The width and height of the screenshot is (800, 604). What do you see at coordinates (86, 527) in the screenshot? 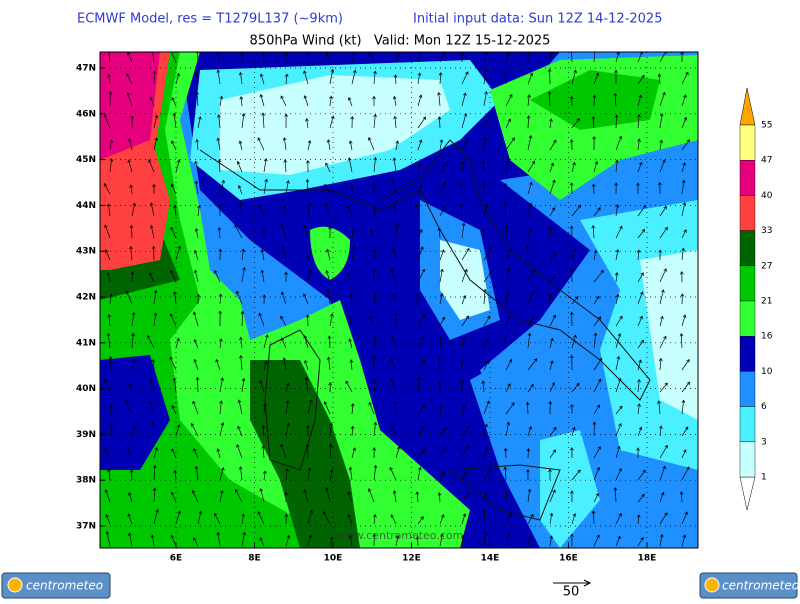
I see `lat-label: 37N` at bounding box center [86, 527].